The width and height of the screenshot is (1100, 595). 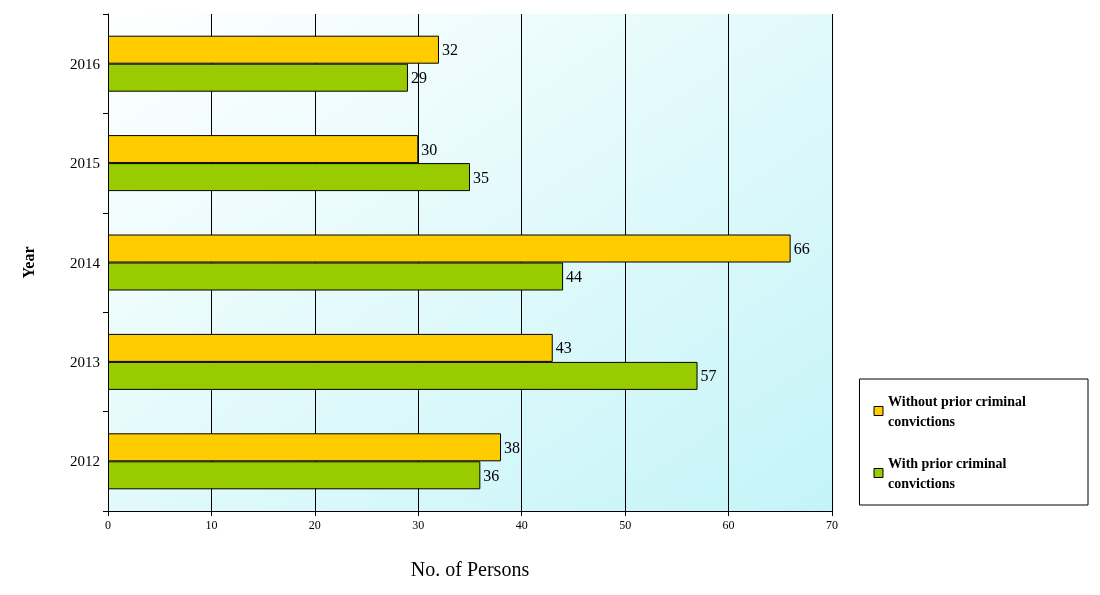 I want to click on legend-label: Without prior criminal convictions, so click(x=959, y=411).